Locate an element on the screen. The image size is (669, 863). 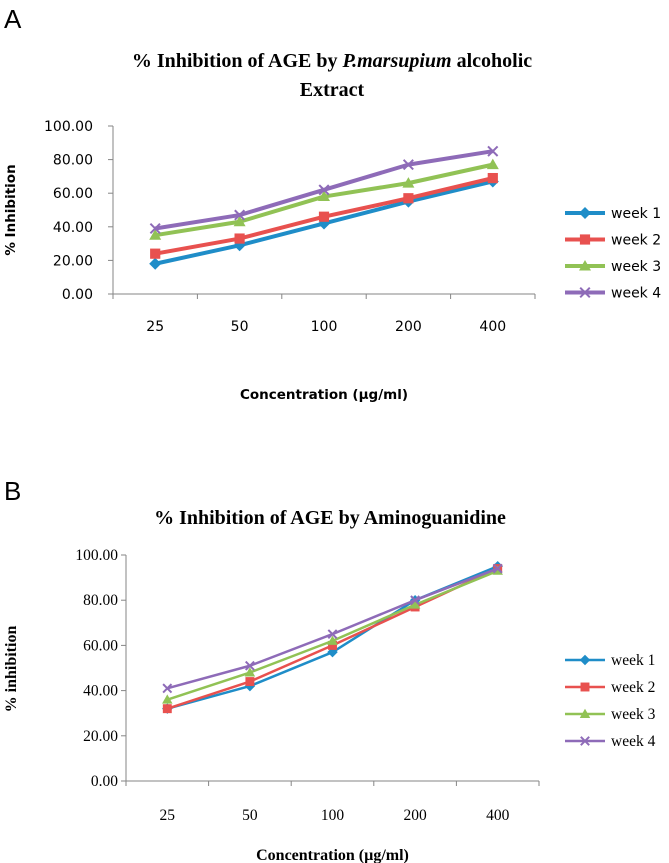
chart-a-legend-label-week3: week 3 is located at coordinates (636, 267).